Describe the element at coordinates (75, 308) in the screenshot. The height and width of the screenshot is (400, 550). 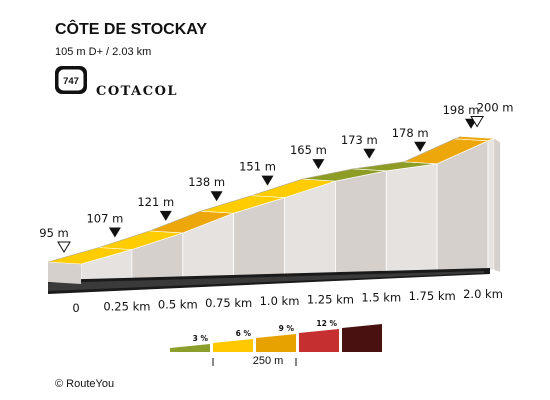
I see `x-tick-label: 0` at that location.